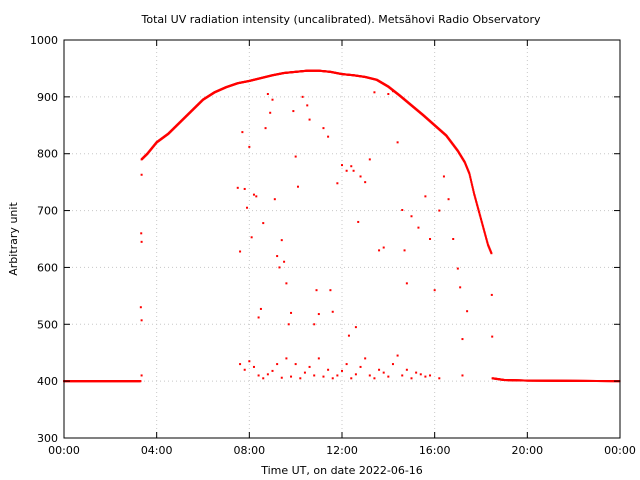  Describe the element at coordinates (47, 154) in the screenshot. I see `y-tick-label: 800` at that location.